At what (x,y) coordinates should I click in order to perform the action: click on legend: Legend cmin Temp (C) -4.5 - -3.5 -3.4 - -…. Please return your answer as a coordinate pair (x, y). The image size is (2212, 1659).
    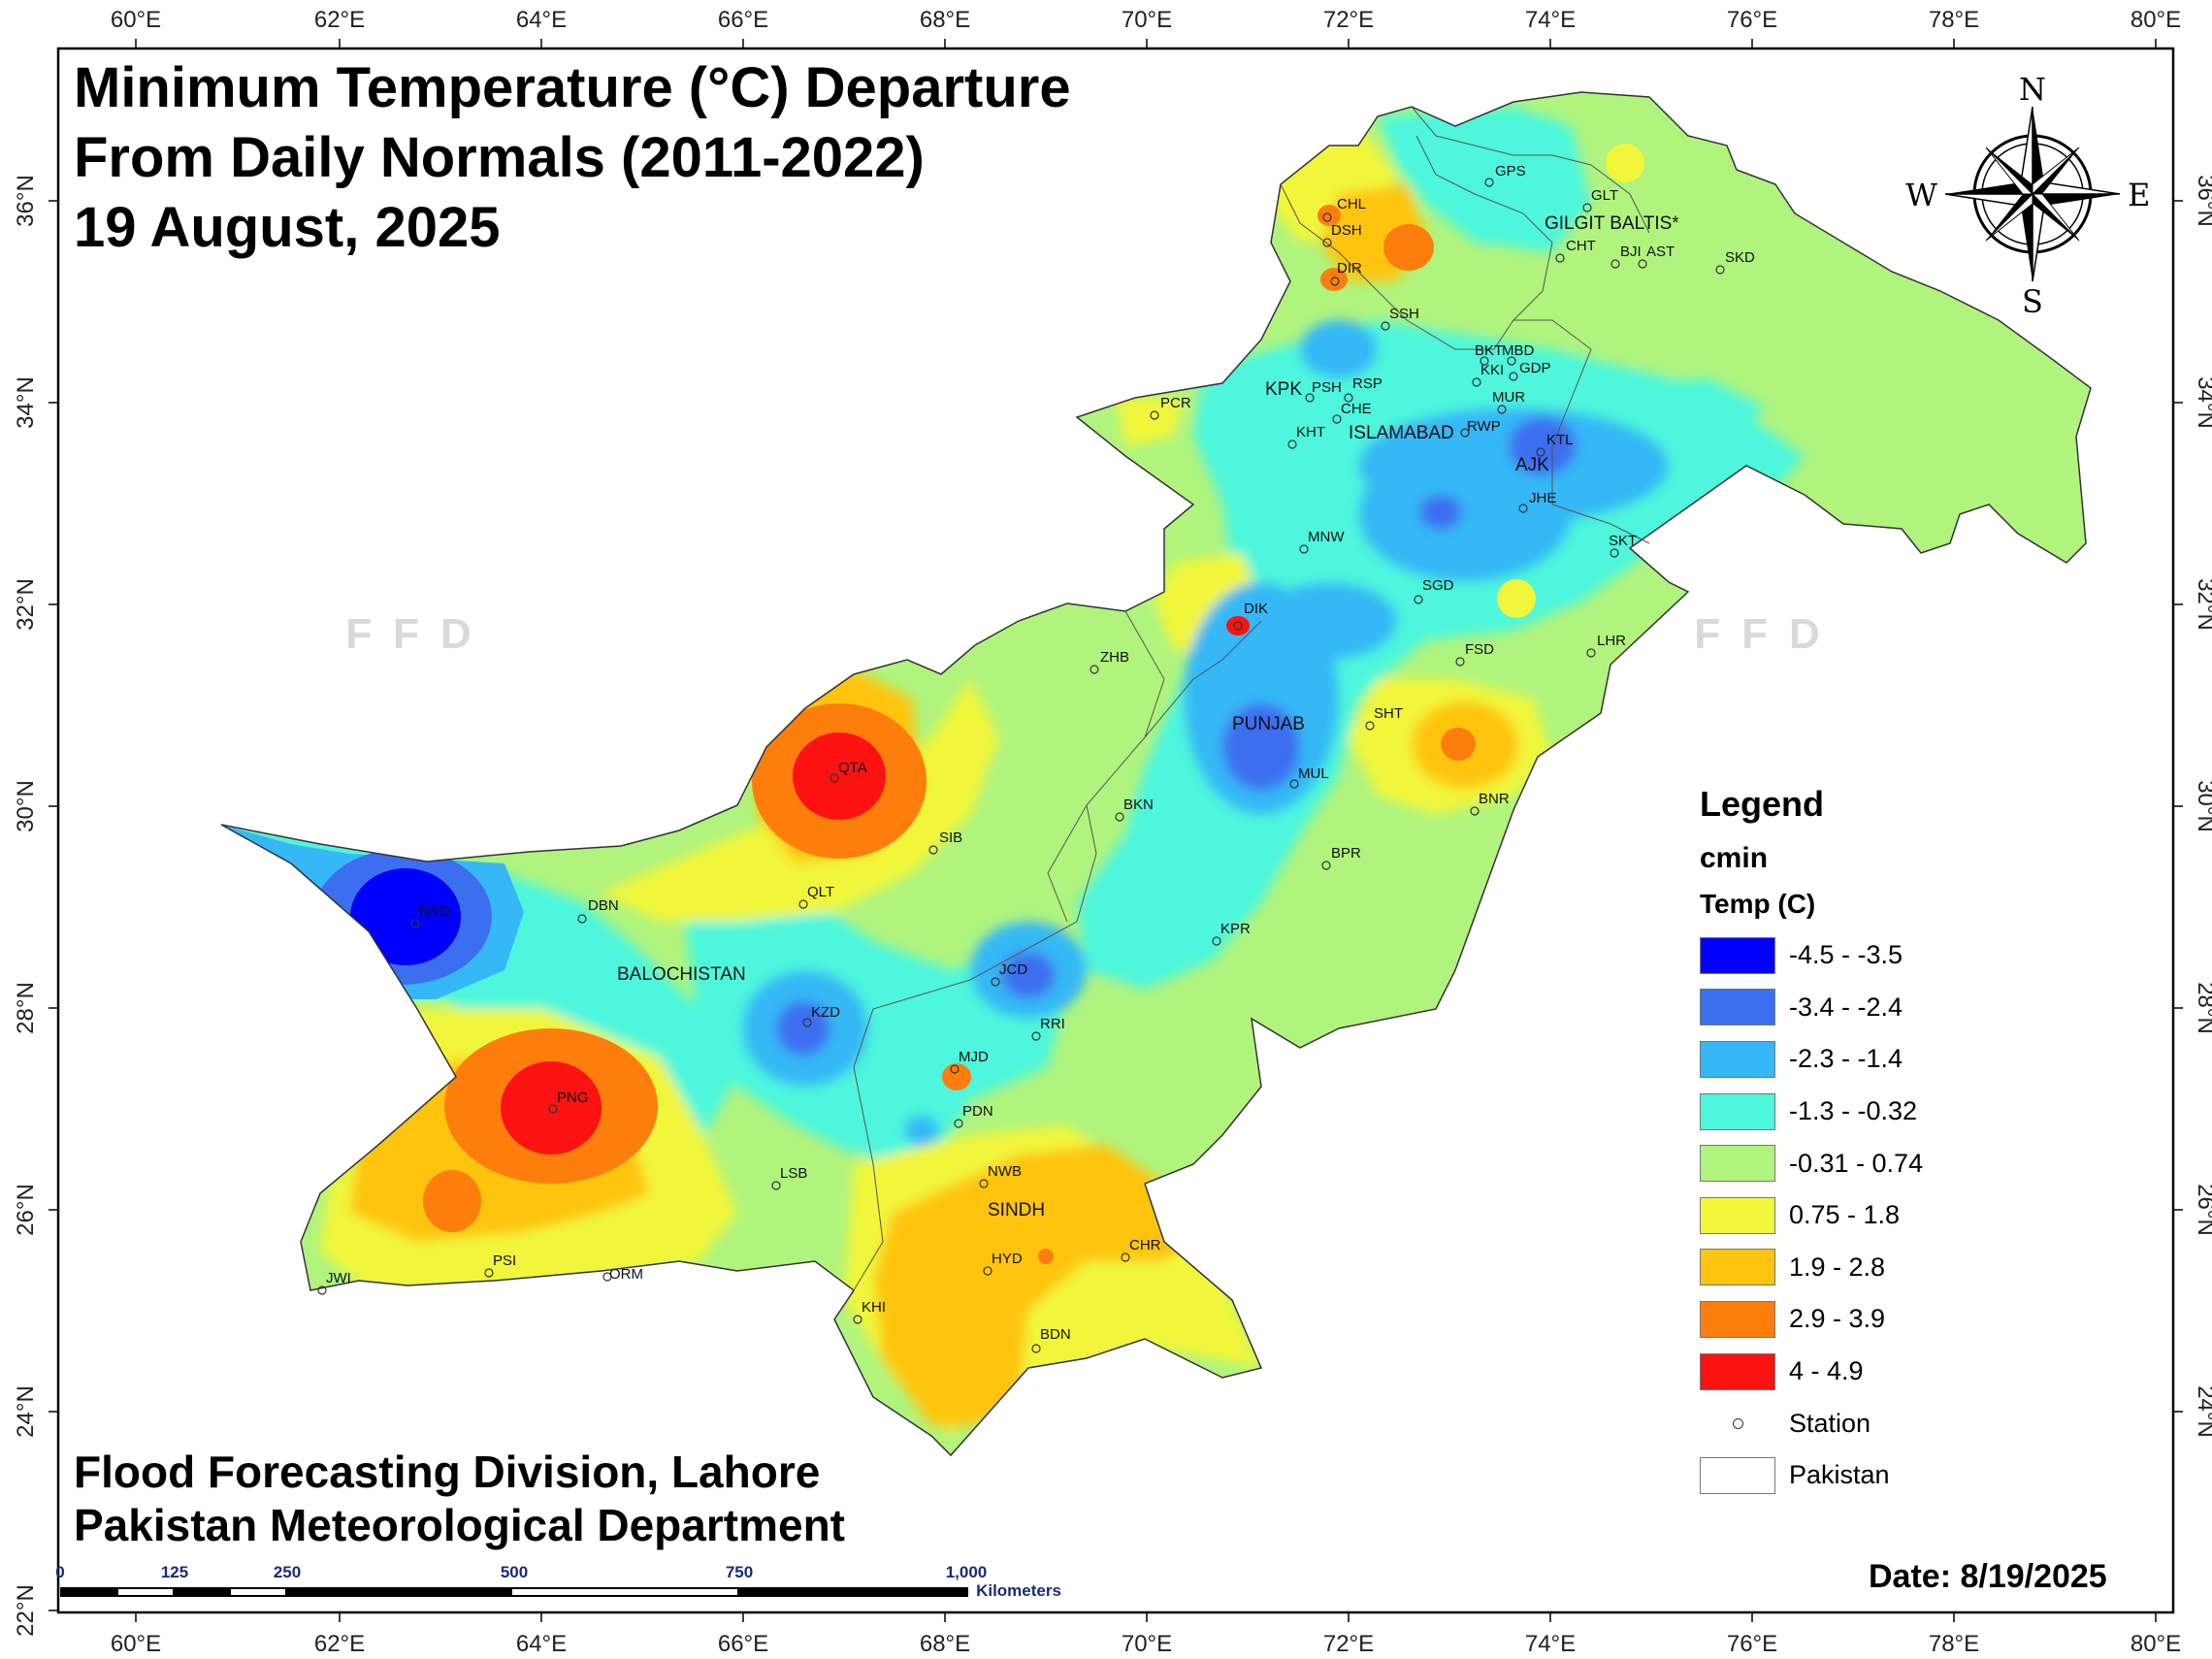
    Looking at the image, I should click on (1841, 1143).